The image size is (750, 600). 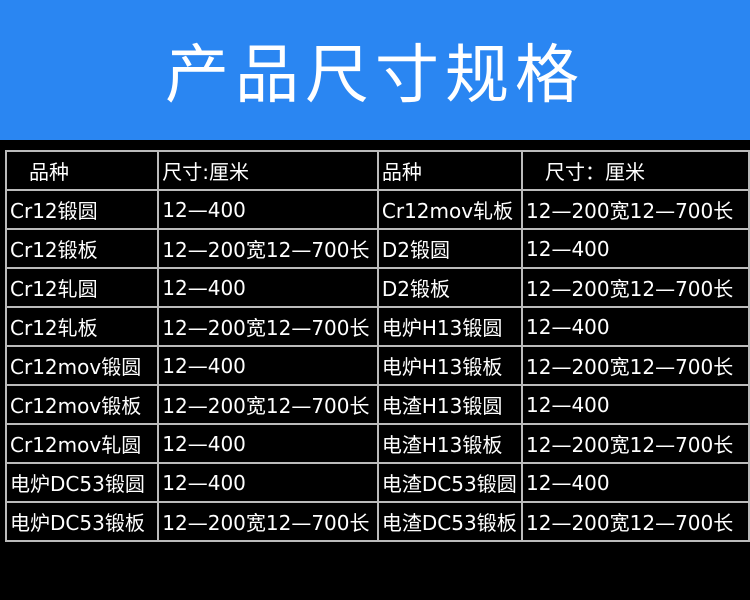 What do you see at coordinates (450, 209) in the screenshot?
I see `variety-cell: Cr12mov轧板` at bounding box center [450, 209].